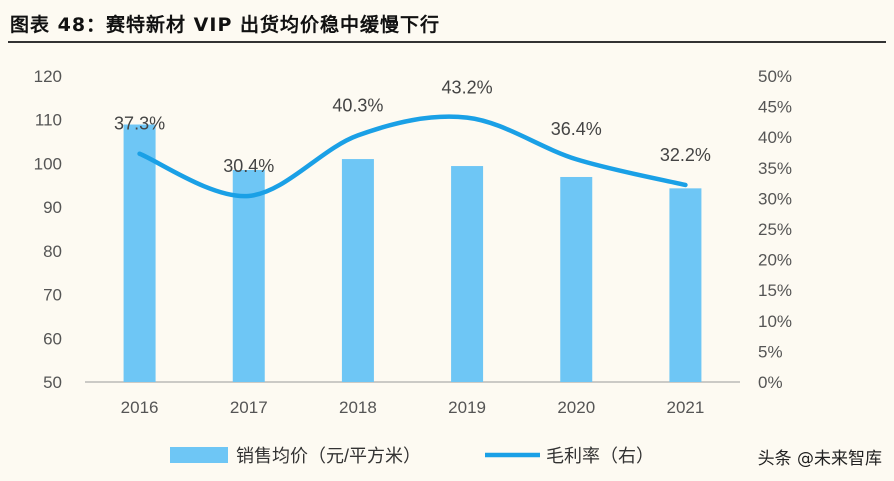  I want to click on margin-line, so click(412, 156).